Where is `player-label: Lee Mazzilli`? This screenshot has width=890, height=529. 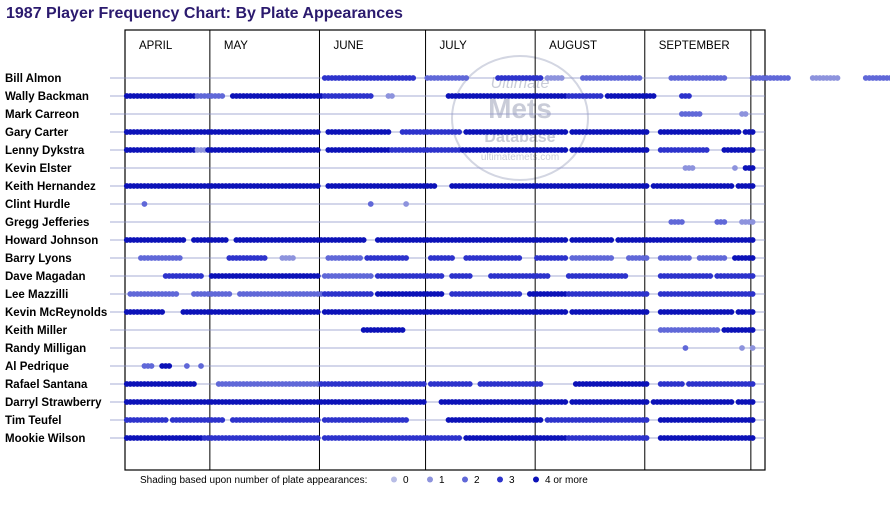
player-label: Lee Mazzilli is located at coordinates (36, 295).